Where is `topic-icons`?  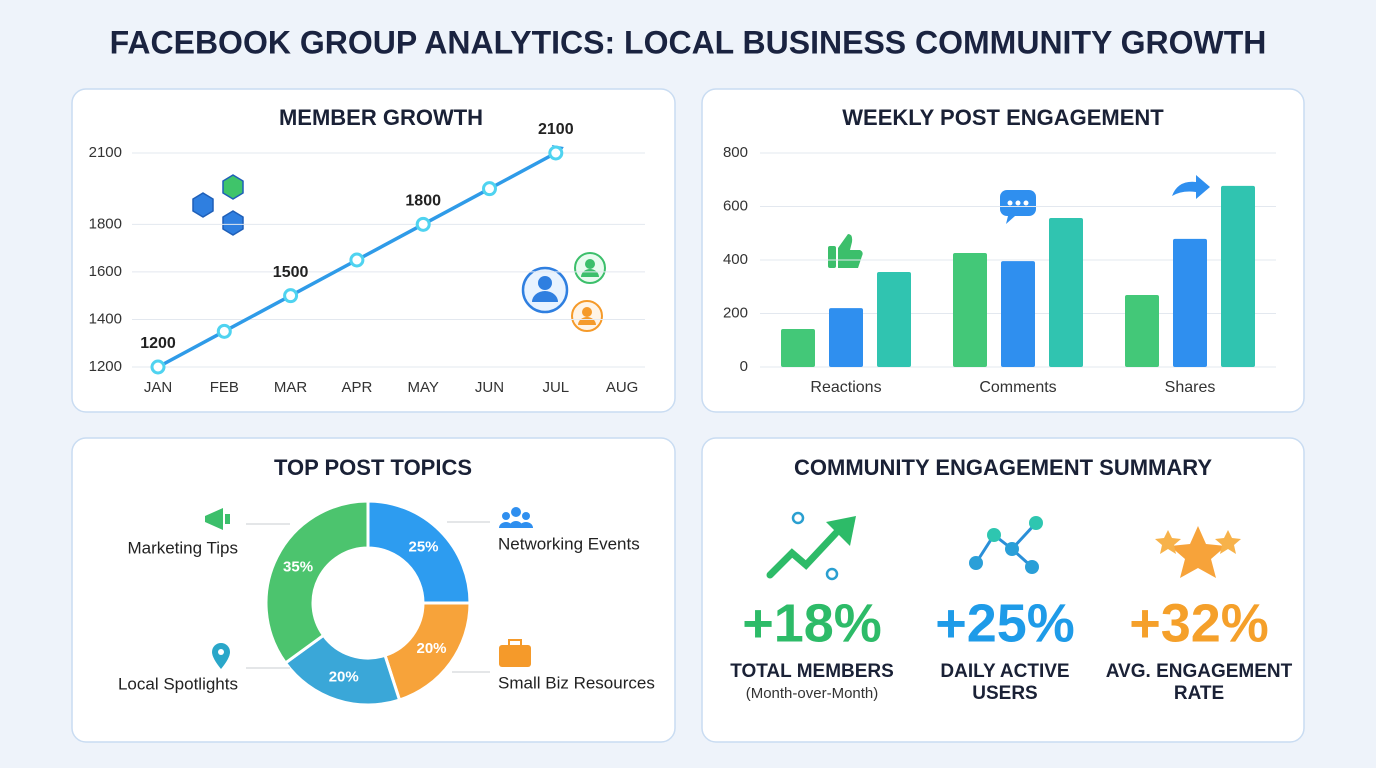 topic-icons is located at coordinates (369, 588).